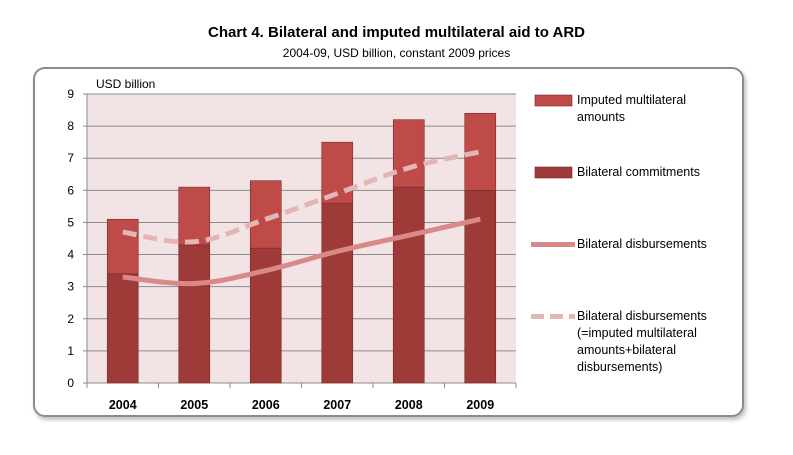 This screenshot has width=793, height=455. What do you see at coordinates (266, 405) in the screenshot?
I see `x-tick-label: 2006` at bounding box center [266, 405].